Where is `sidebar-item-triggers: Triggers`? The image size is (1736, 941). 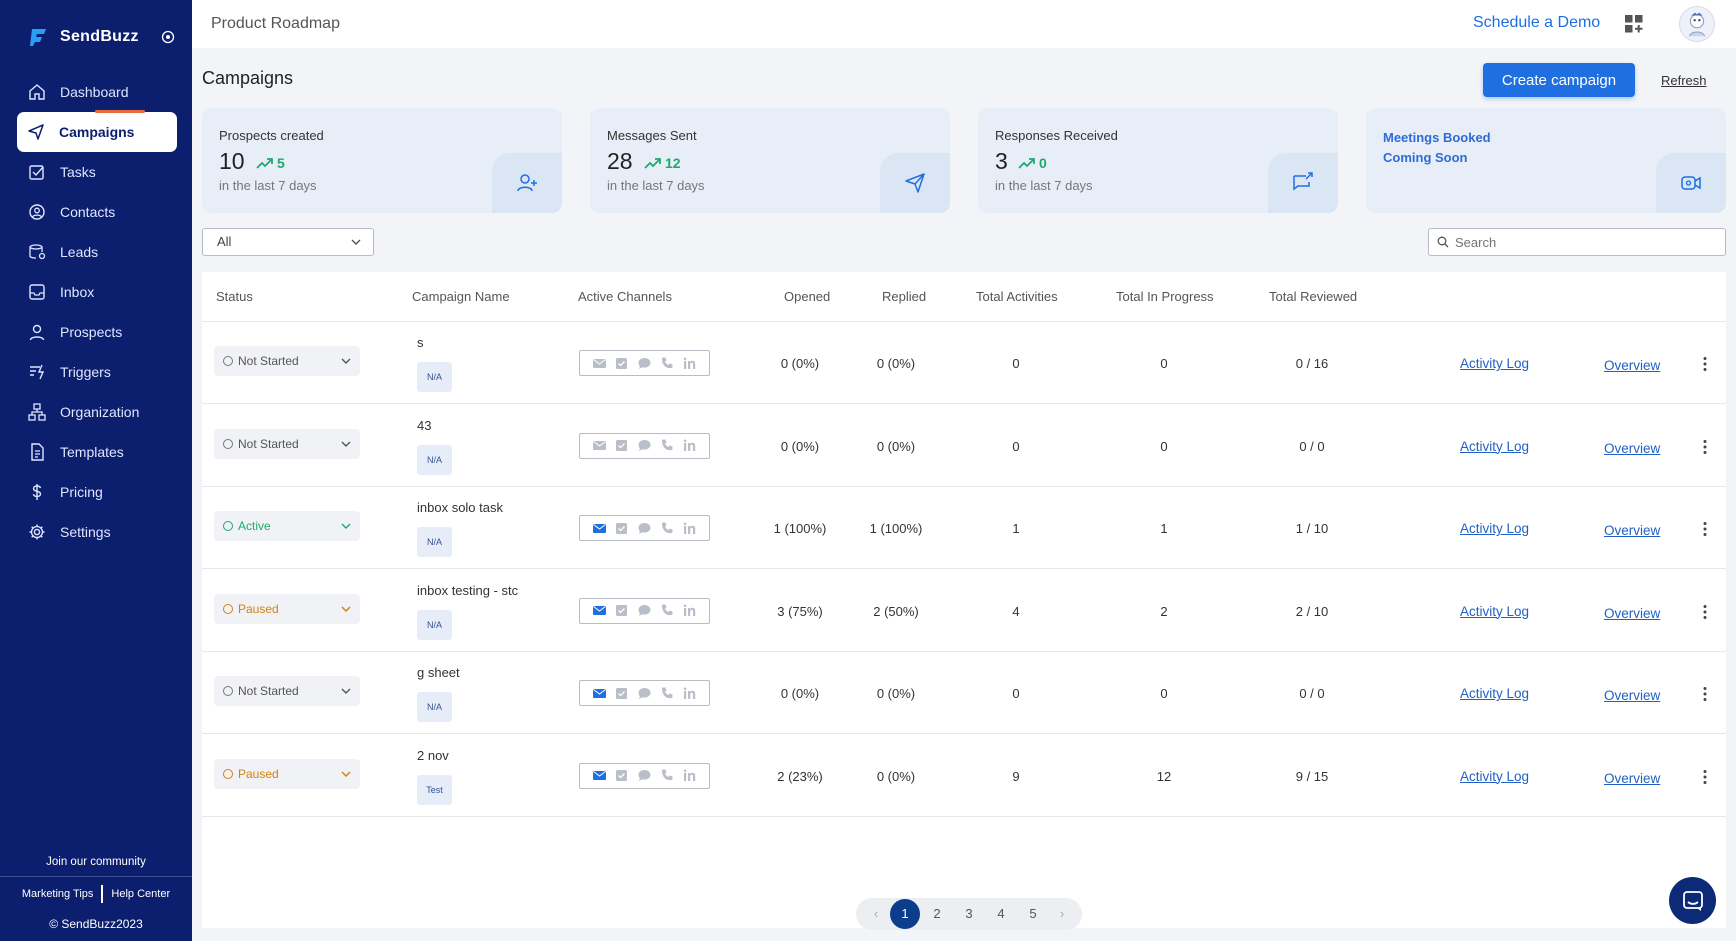 sidebar-item-triggers: Triggers is located at coordinates (96, 372).